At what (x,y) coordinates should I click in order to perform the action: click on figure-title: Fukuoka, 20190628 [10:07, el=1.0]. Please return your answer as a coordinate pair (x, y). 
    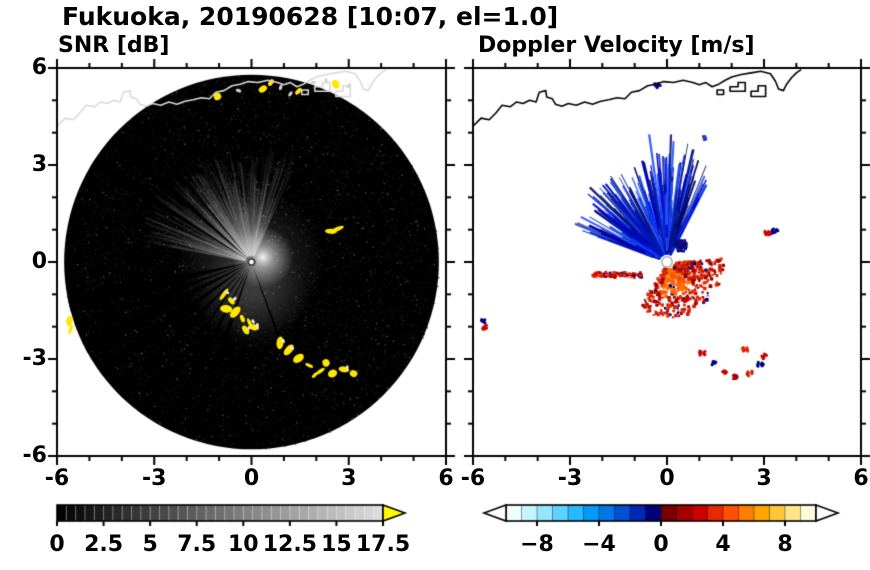
    Looking at the image, I should click on (310, 16).